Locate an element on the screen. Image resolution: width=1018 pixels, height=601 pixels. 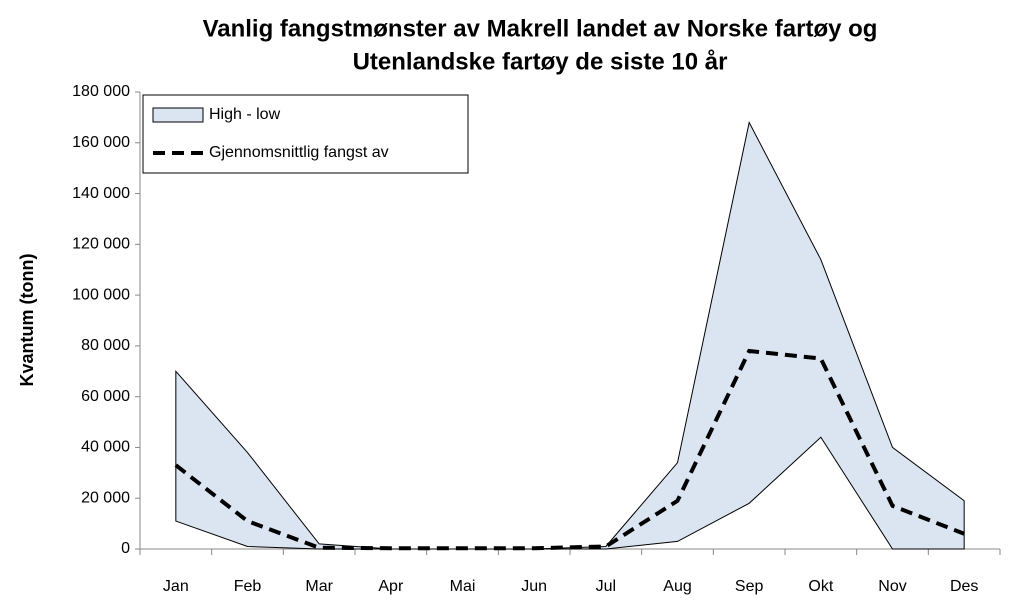
y-tick-label: 120 000 is located at coordinates (101, 244).